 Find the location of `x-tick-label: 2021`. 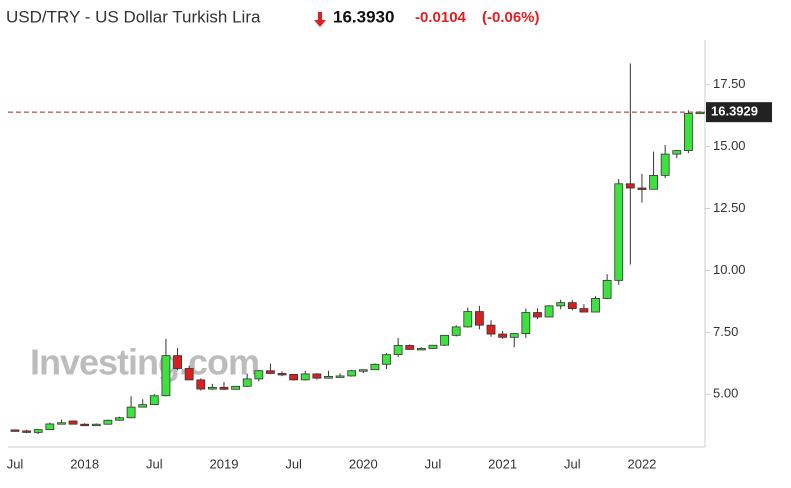

x-tick-label: 2021 is located at coordinates (502, 463).